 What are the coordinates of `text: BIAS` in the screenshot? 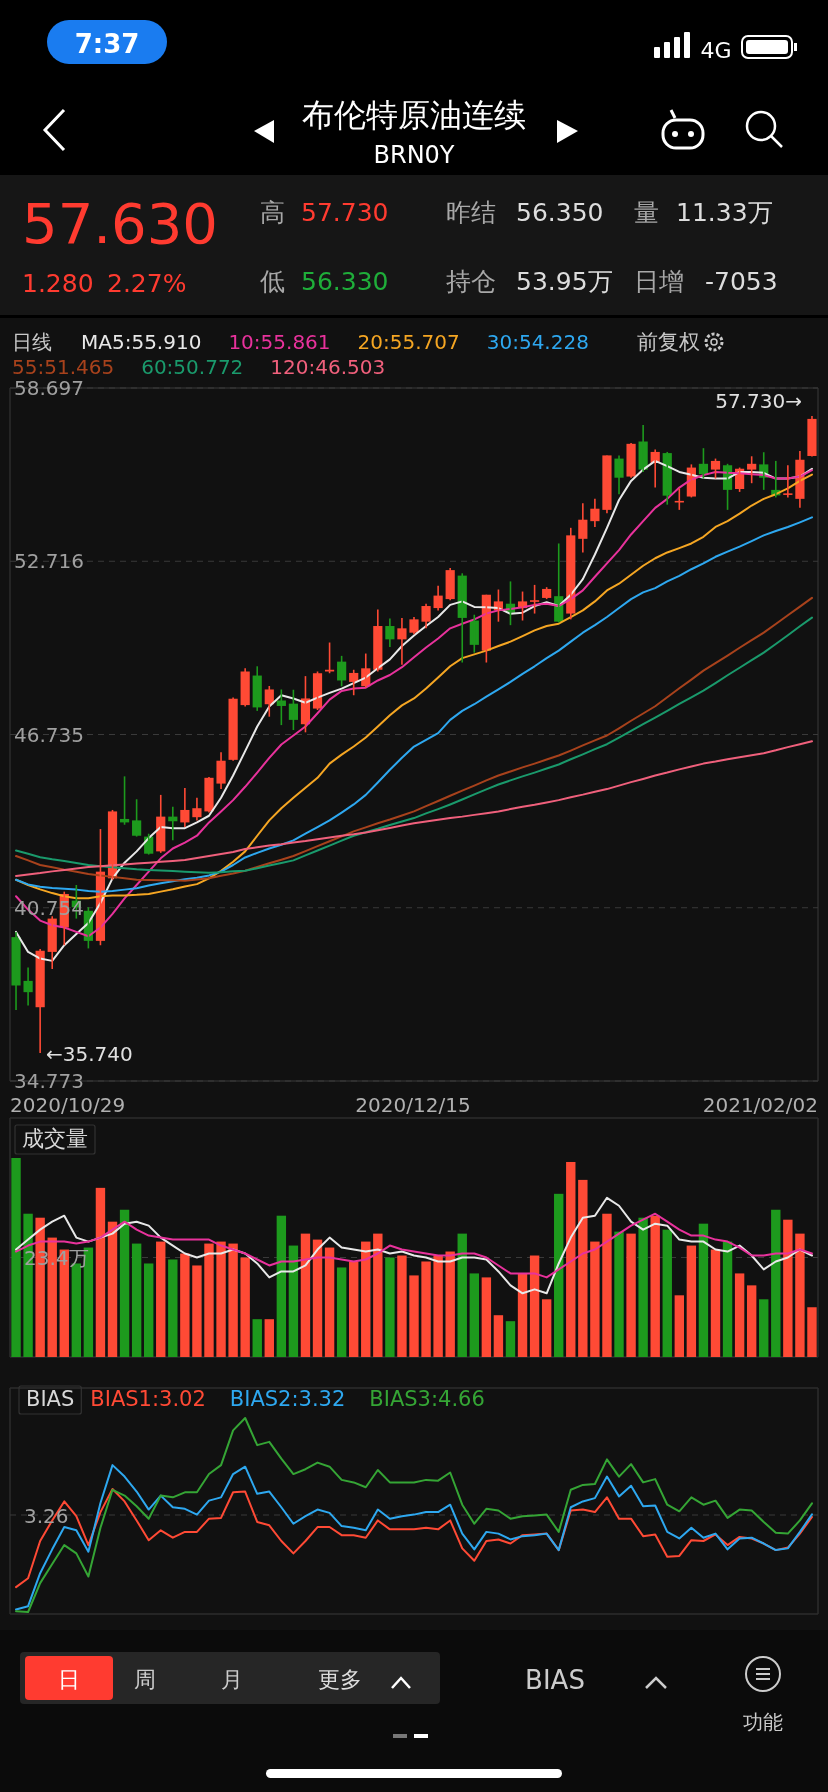 It's located at (555, 1680).